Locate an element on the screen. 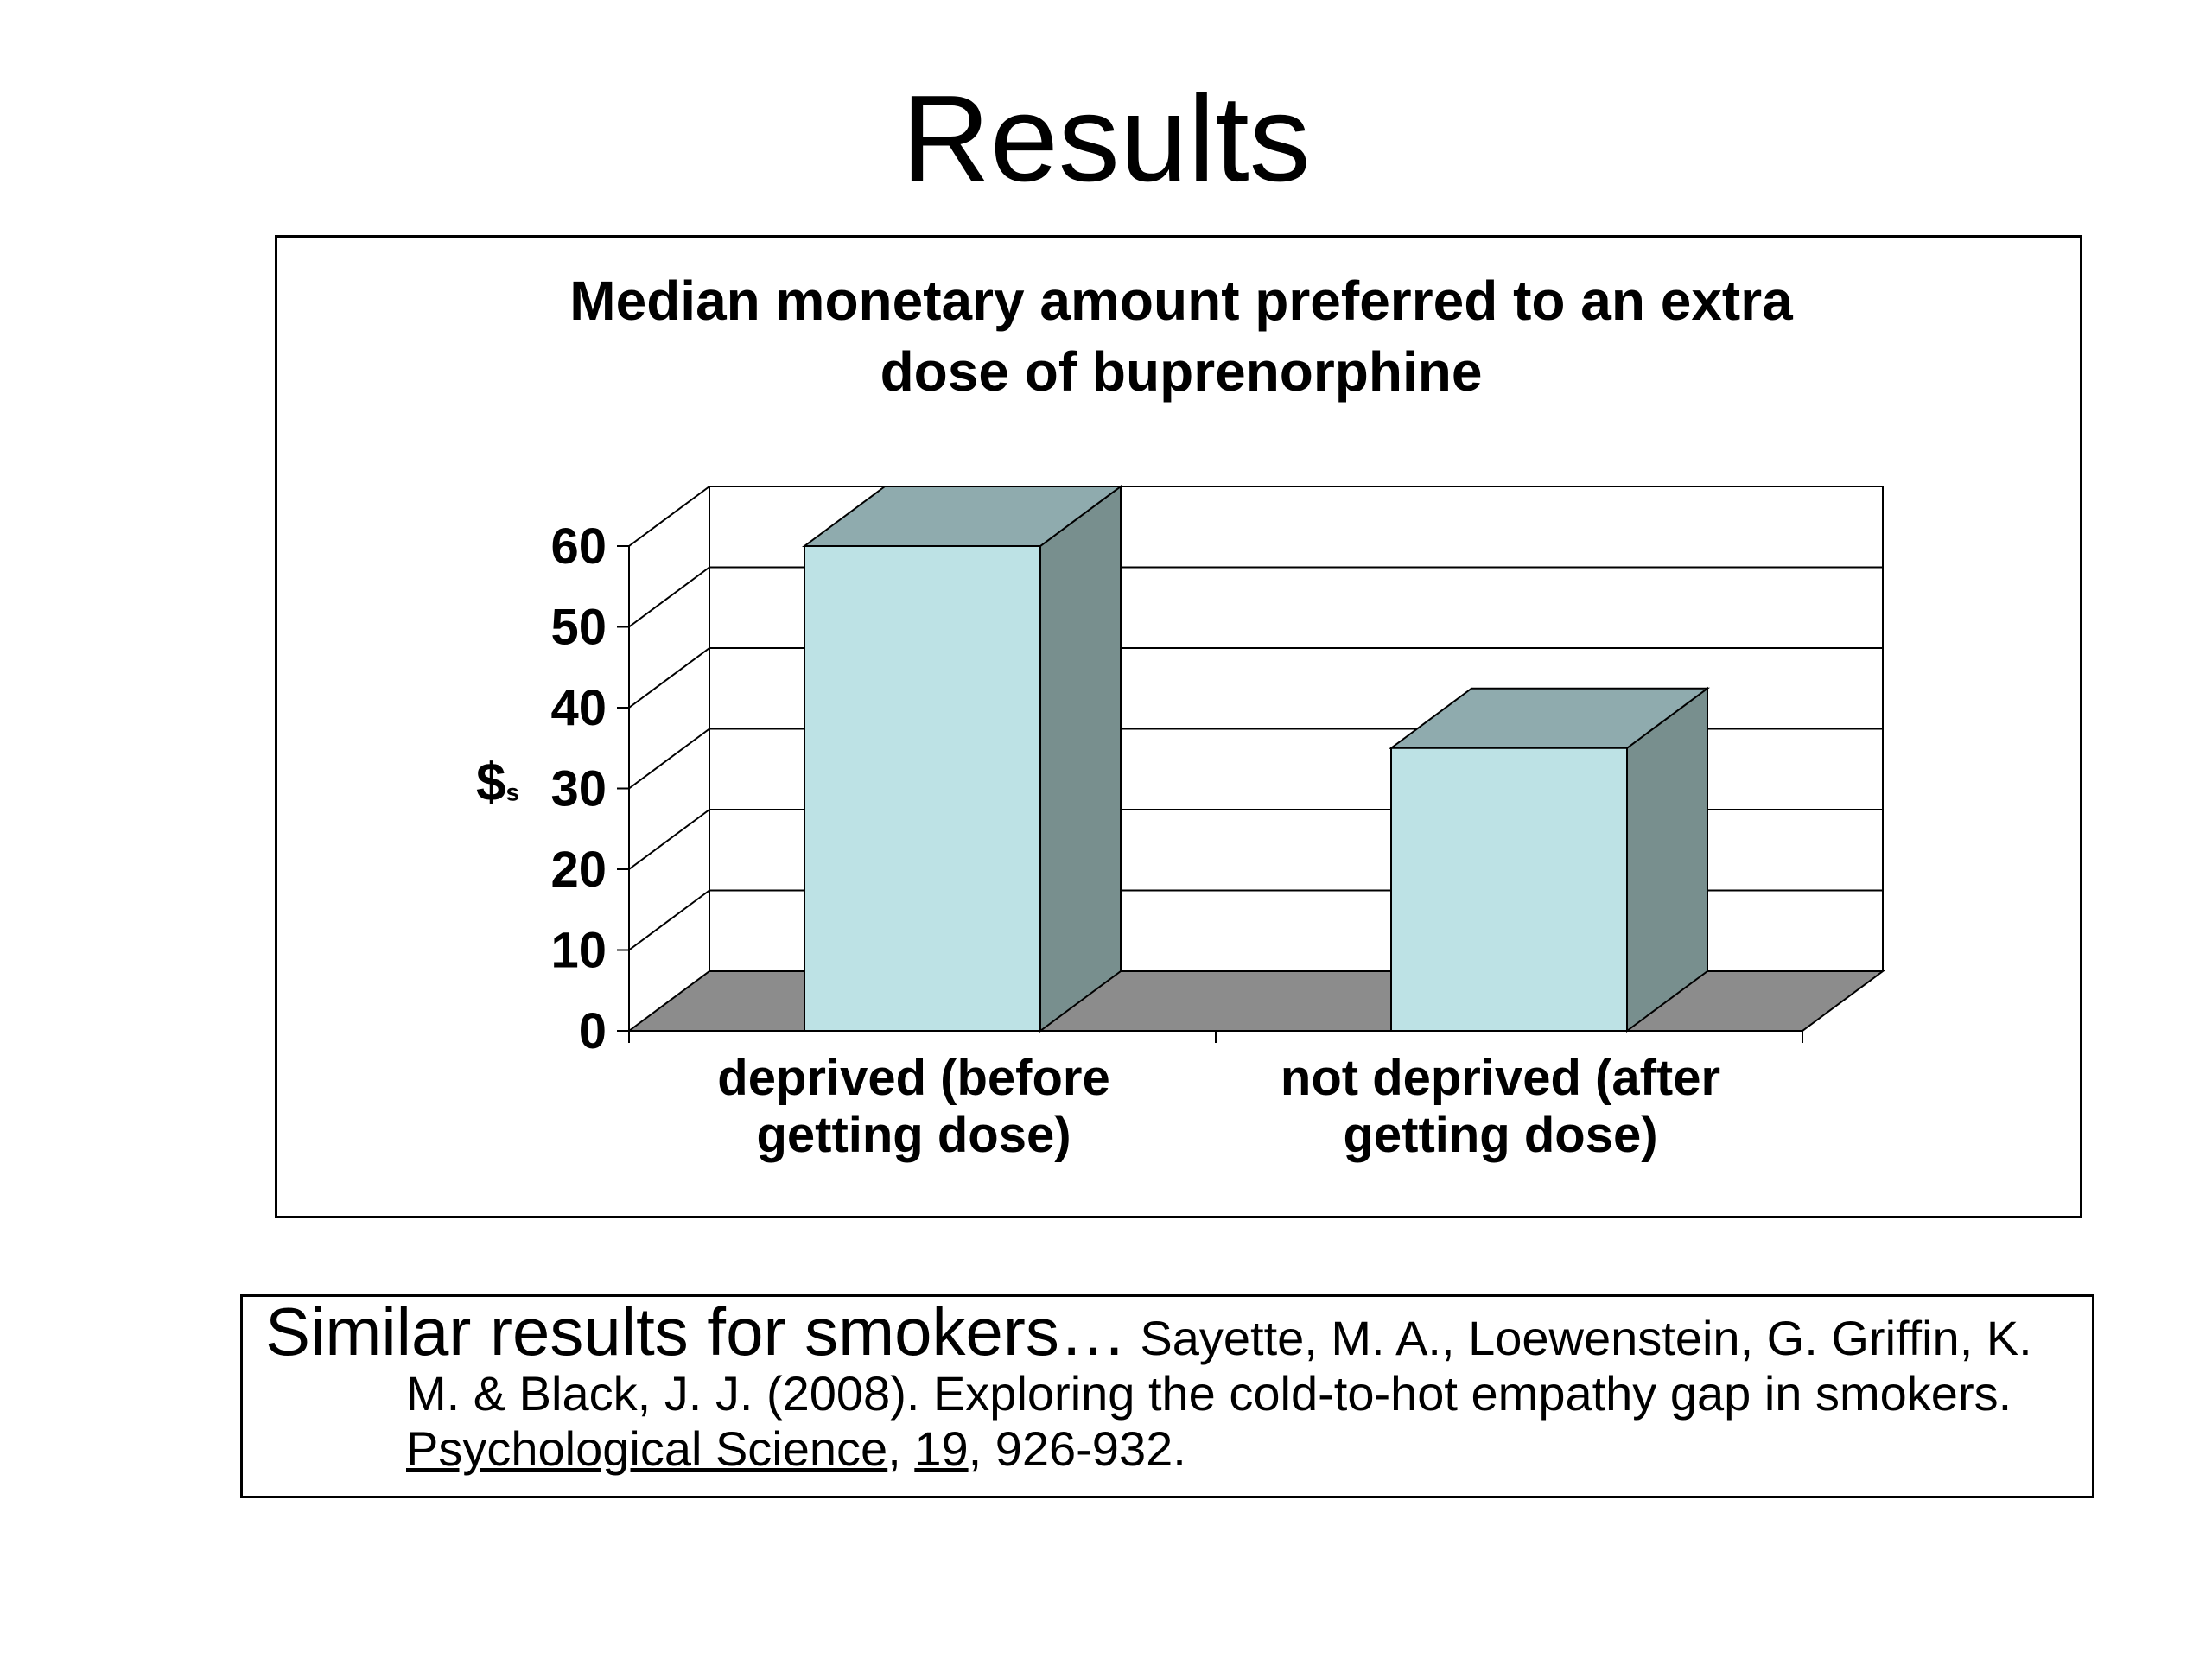 The image size is (2212, 1659). reference-volume: 19 is located at coordinates (941, 1448).